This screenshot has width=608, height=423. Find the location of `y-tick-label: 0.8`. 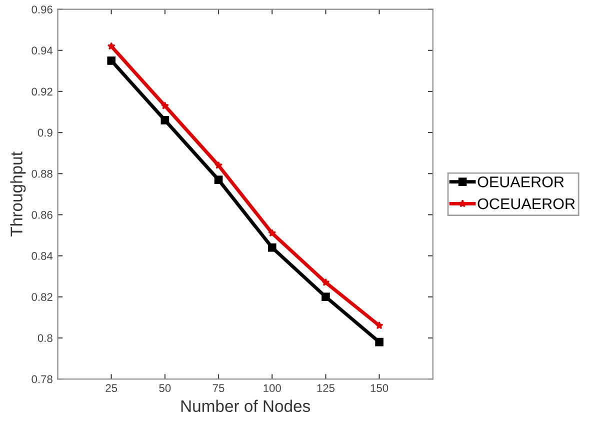

y-tick-label: 0.8 is located at coordinates (45, 338).